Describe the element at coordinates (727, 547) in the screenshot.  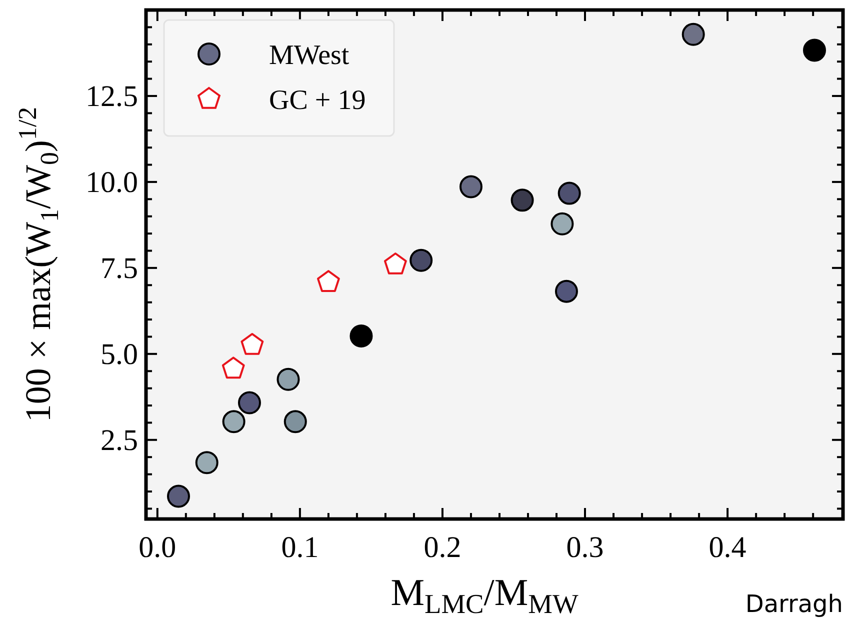
I see `x-tick-label: 0.4` at that location.